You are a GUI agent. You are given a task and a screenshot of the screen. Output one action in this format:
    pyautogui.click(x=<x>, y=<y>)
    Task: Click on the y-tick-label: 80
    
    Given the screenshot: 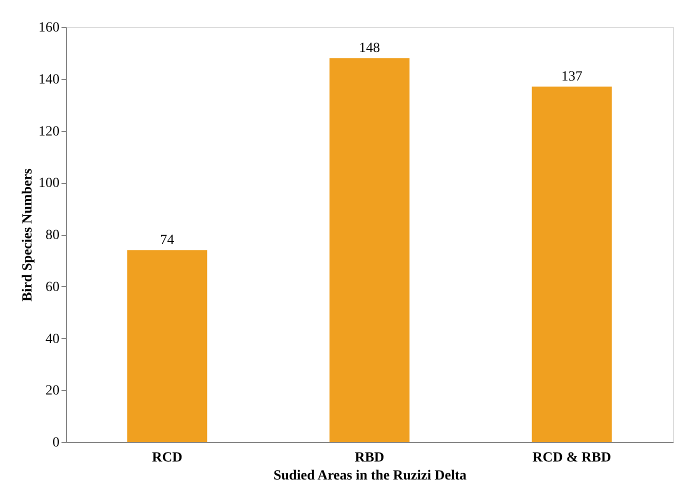 What is the action you would take?
    pyautogui.click(x=53, y=235)
    